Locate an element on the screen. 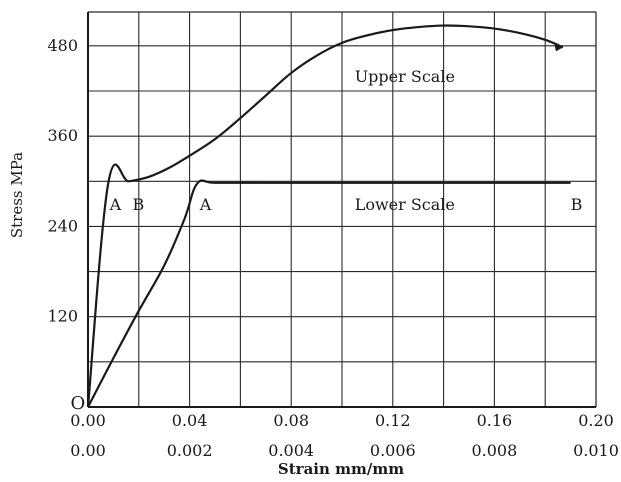  annotation-label: Lower Scale is located at coordinates (405, 204).